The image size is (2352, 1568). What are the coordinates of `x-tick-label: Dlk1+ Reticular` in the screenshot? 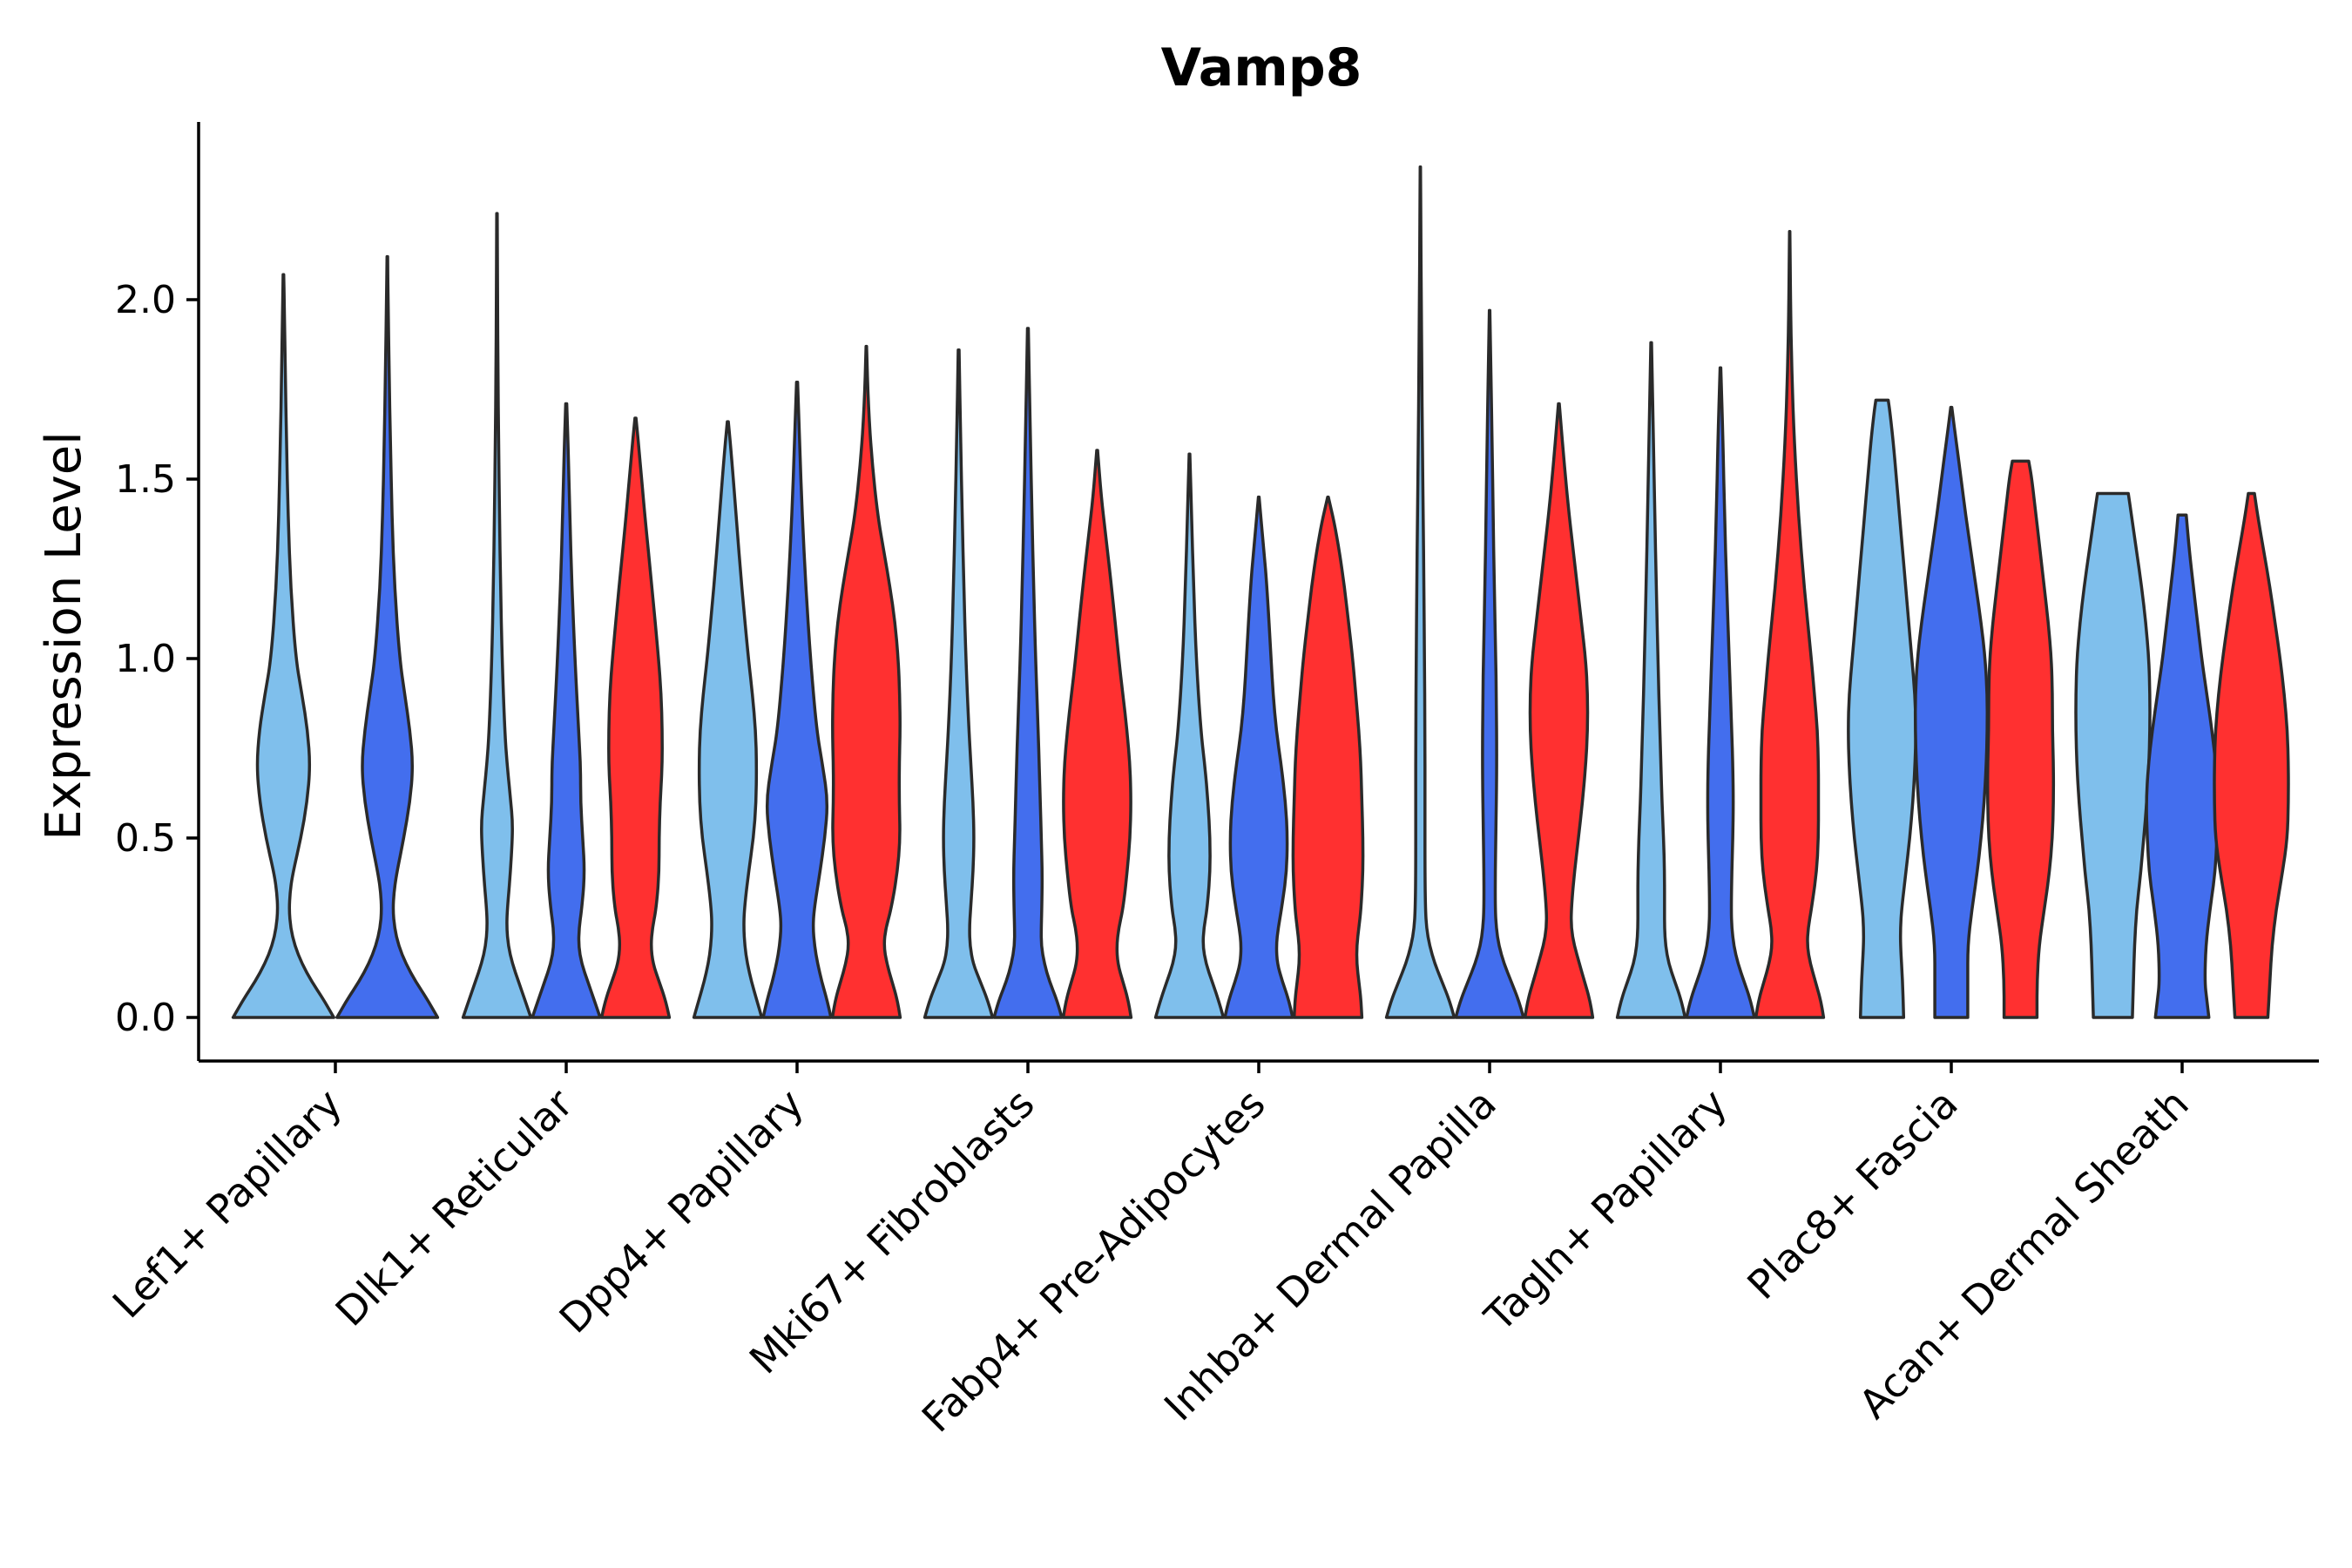 It's located at (455, 1207).